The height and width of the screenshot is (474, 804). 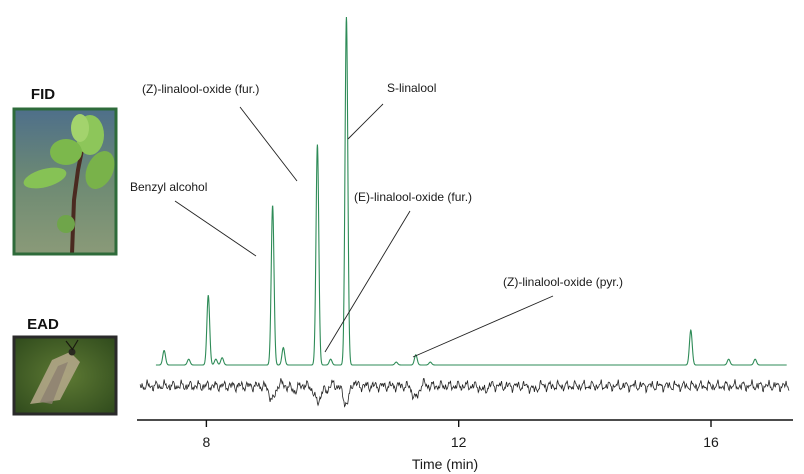 I want to click on annotation-label: (Z)-linalool-oxide (pyr.), so click(x=563, y=282).